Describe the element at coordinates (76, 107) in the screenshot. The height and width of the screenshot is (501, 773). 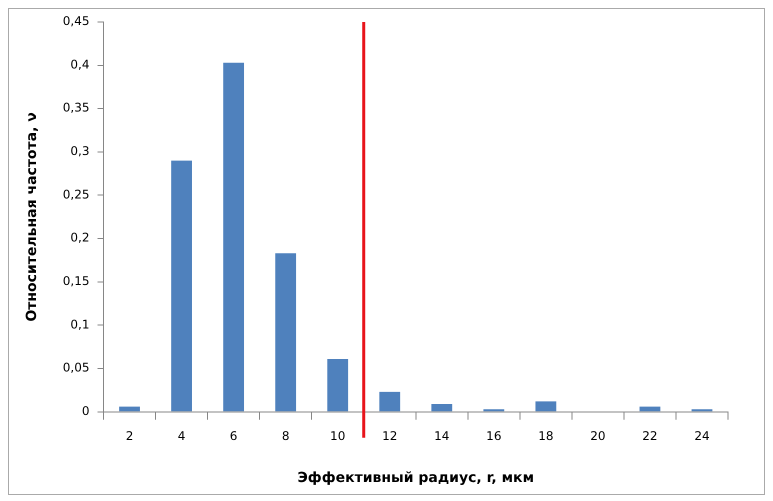
I see `y-tick-label: 0,35` at that location.